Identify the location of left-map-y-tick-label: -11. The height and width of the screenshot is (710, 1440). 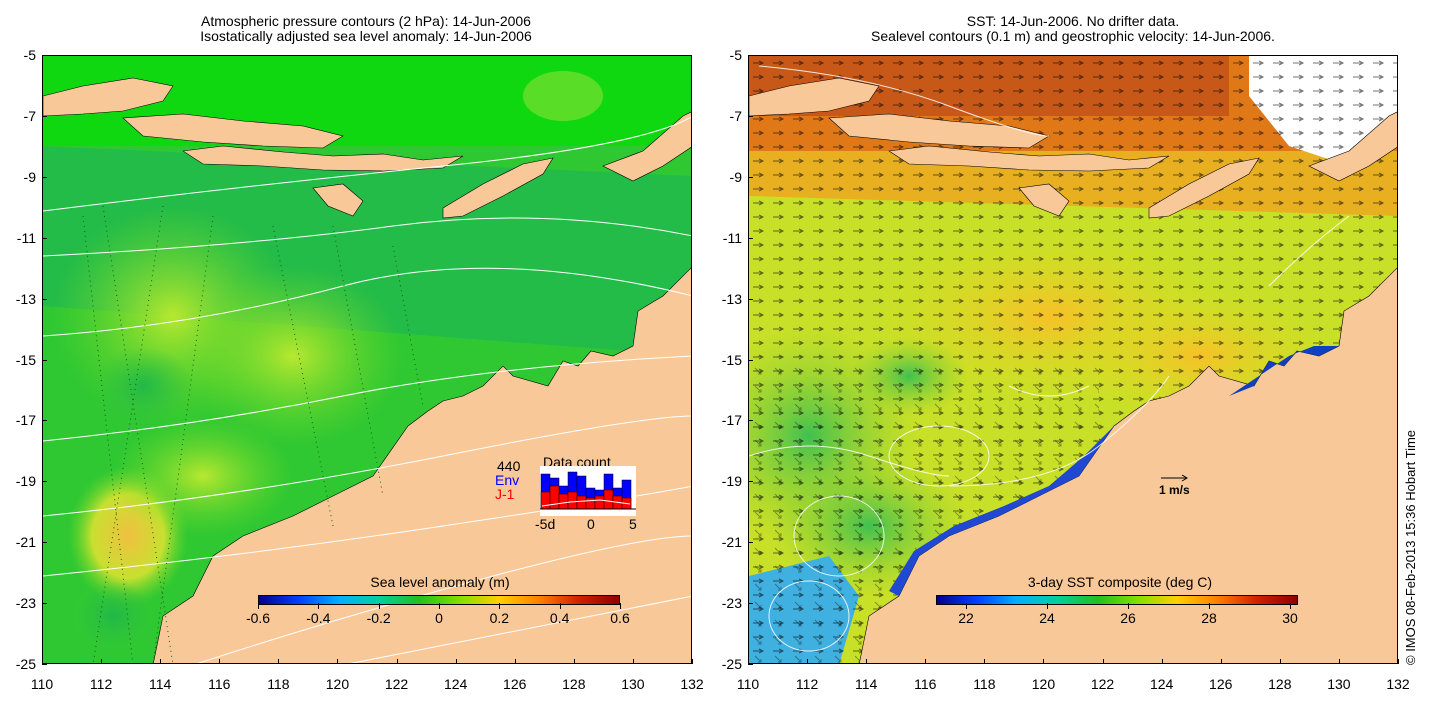
(26, 237).